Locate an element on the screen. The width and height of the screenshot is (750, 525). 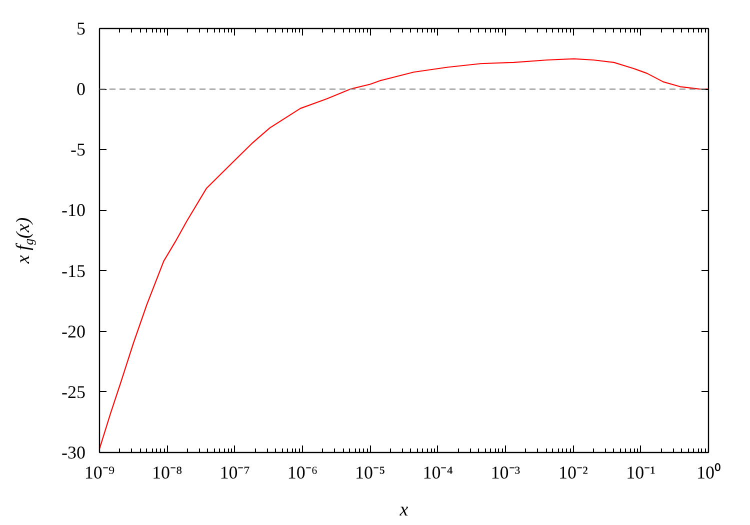
x-tick-label: 10⁻⁹ is located at coordinates (99, 472).